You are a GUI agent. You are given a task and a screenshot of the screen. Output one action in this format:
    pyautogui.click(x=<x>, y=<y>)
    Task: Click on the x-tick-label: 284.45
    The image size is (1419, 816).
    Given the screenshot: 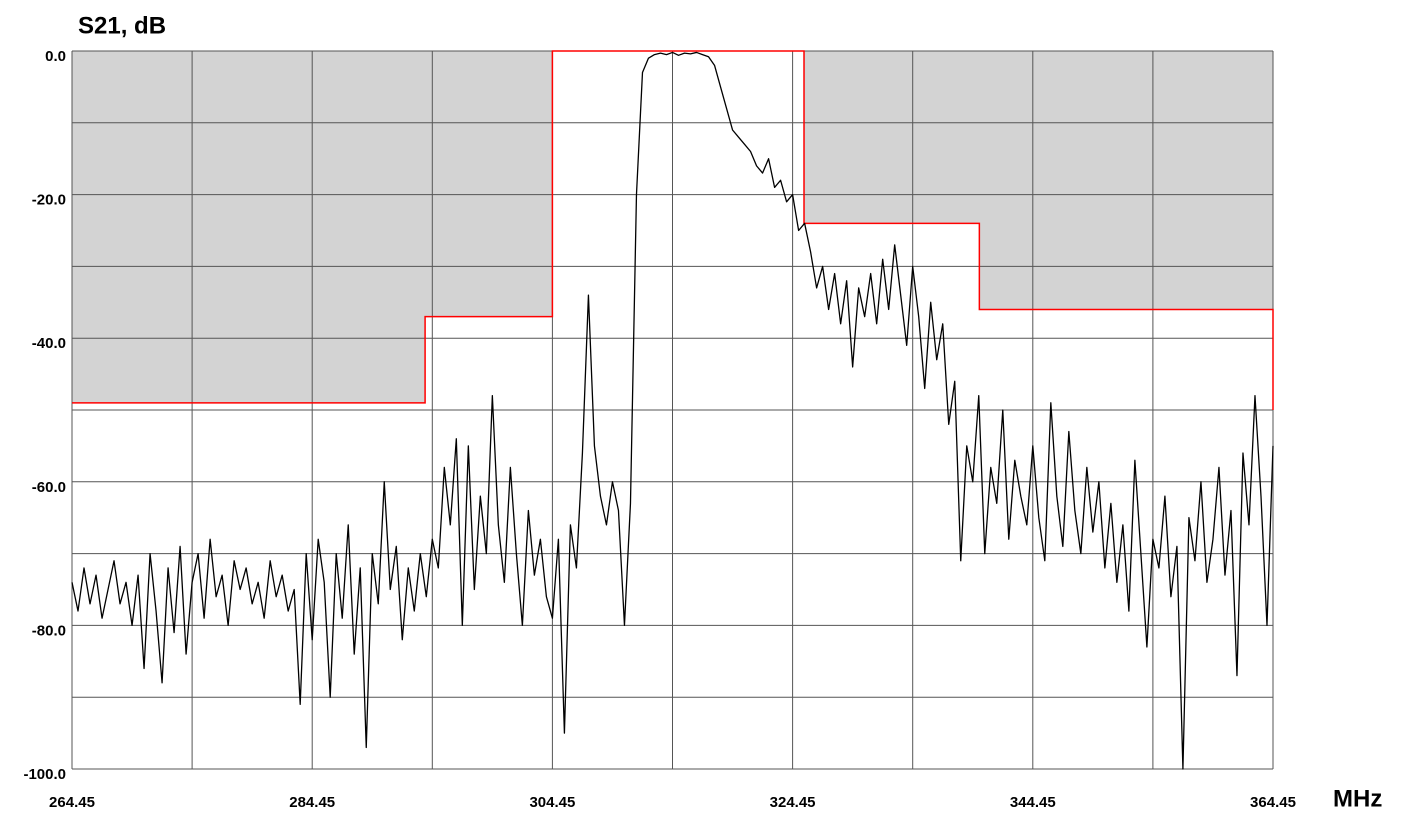 What is the action you would take?
    pyautogui.click(x=312, y=802)
    